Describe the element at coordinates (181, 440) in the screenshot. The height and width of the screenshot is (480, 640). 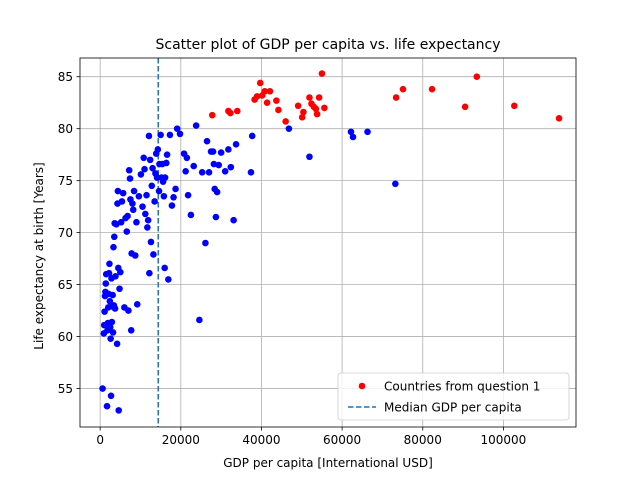
I see `x-tick-label: 20000` at that location.